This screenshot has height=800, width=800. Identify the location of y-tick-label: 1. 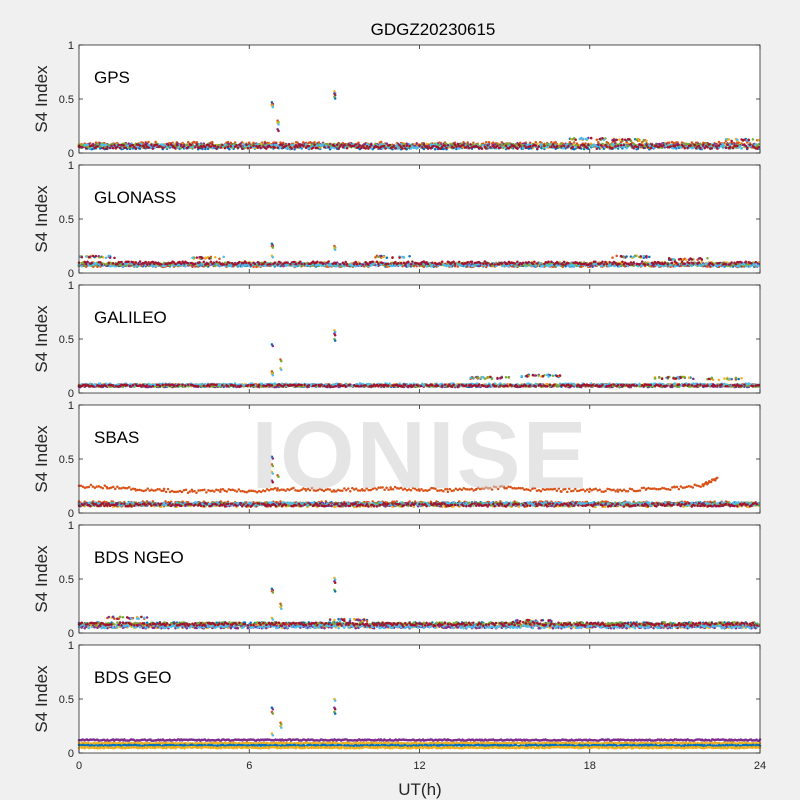
(71, 46).